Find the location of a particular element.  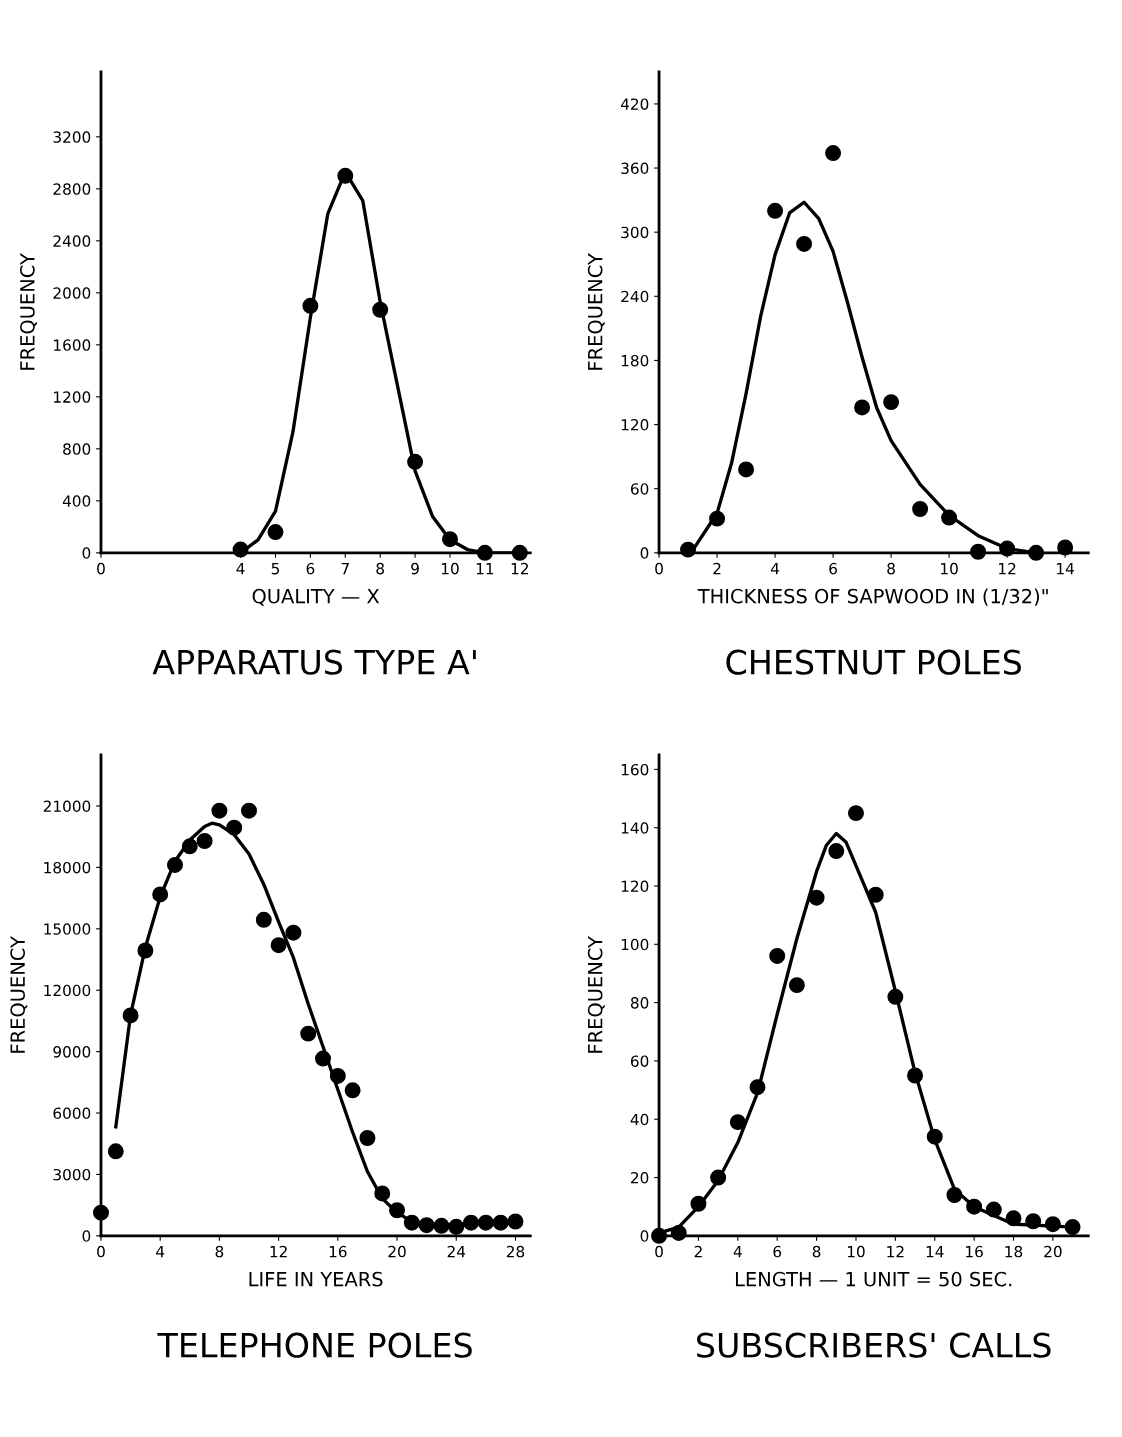

x-axis-title: LENGTH — 1 UNIT = 50 SEC. is located at coordinates (873, 1279).